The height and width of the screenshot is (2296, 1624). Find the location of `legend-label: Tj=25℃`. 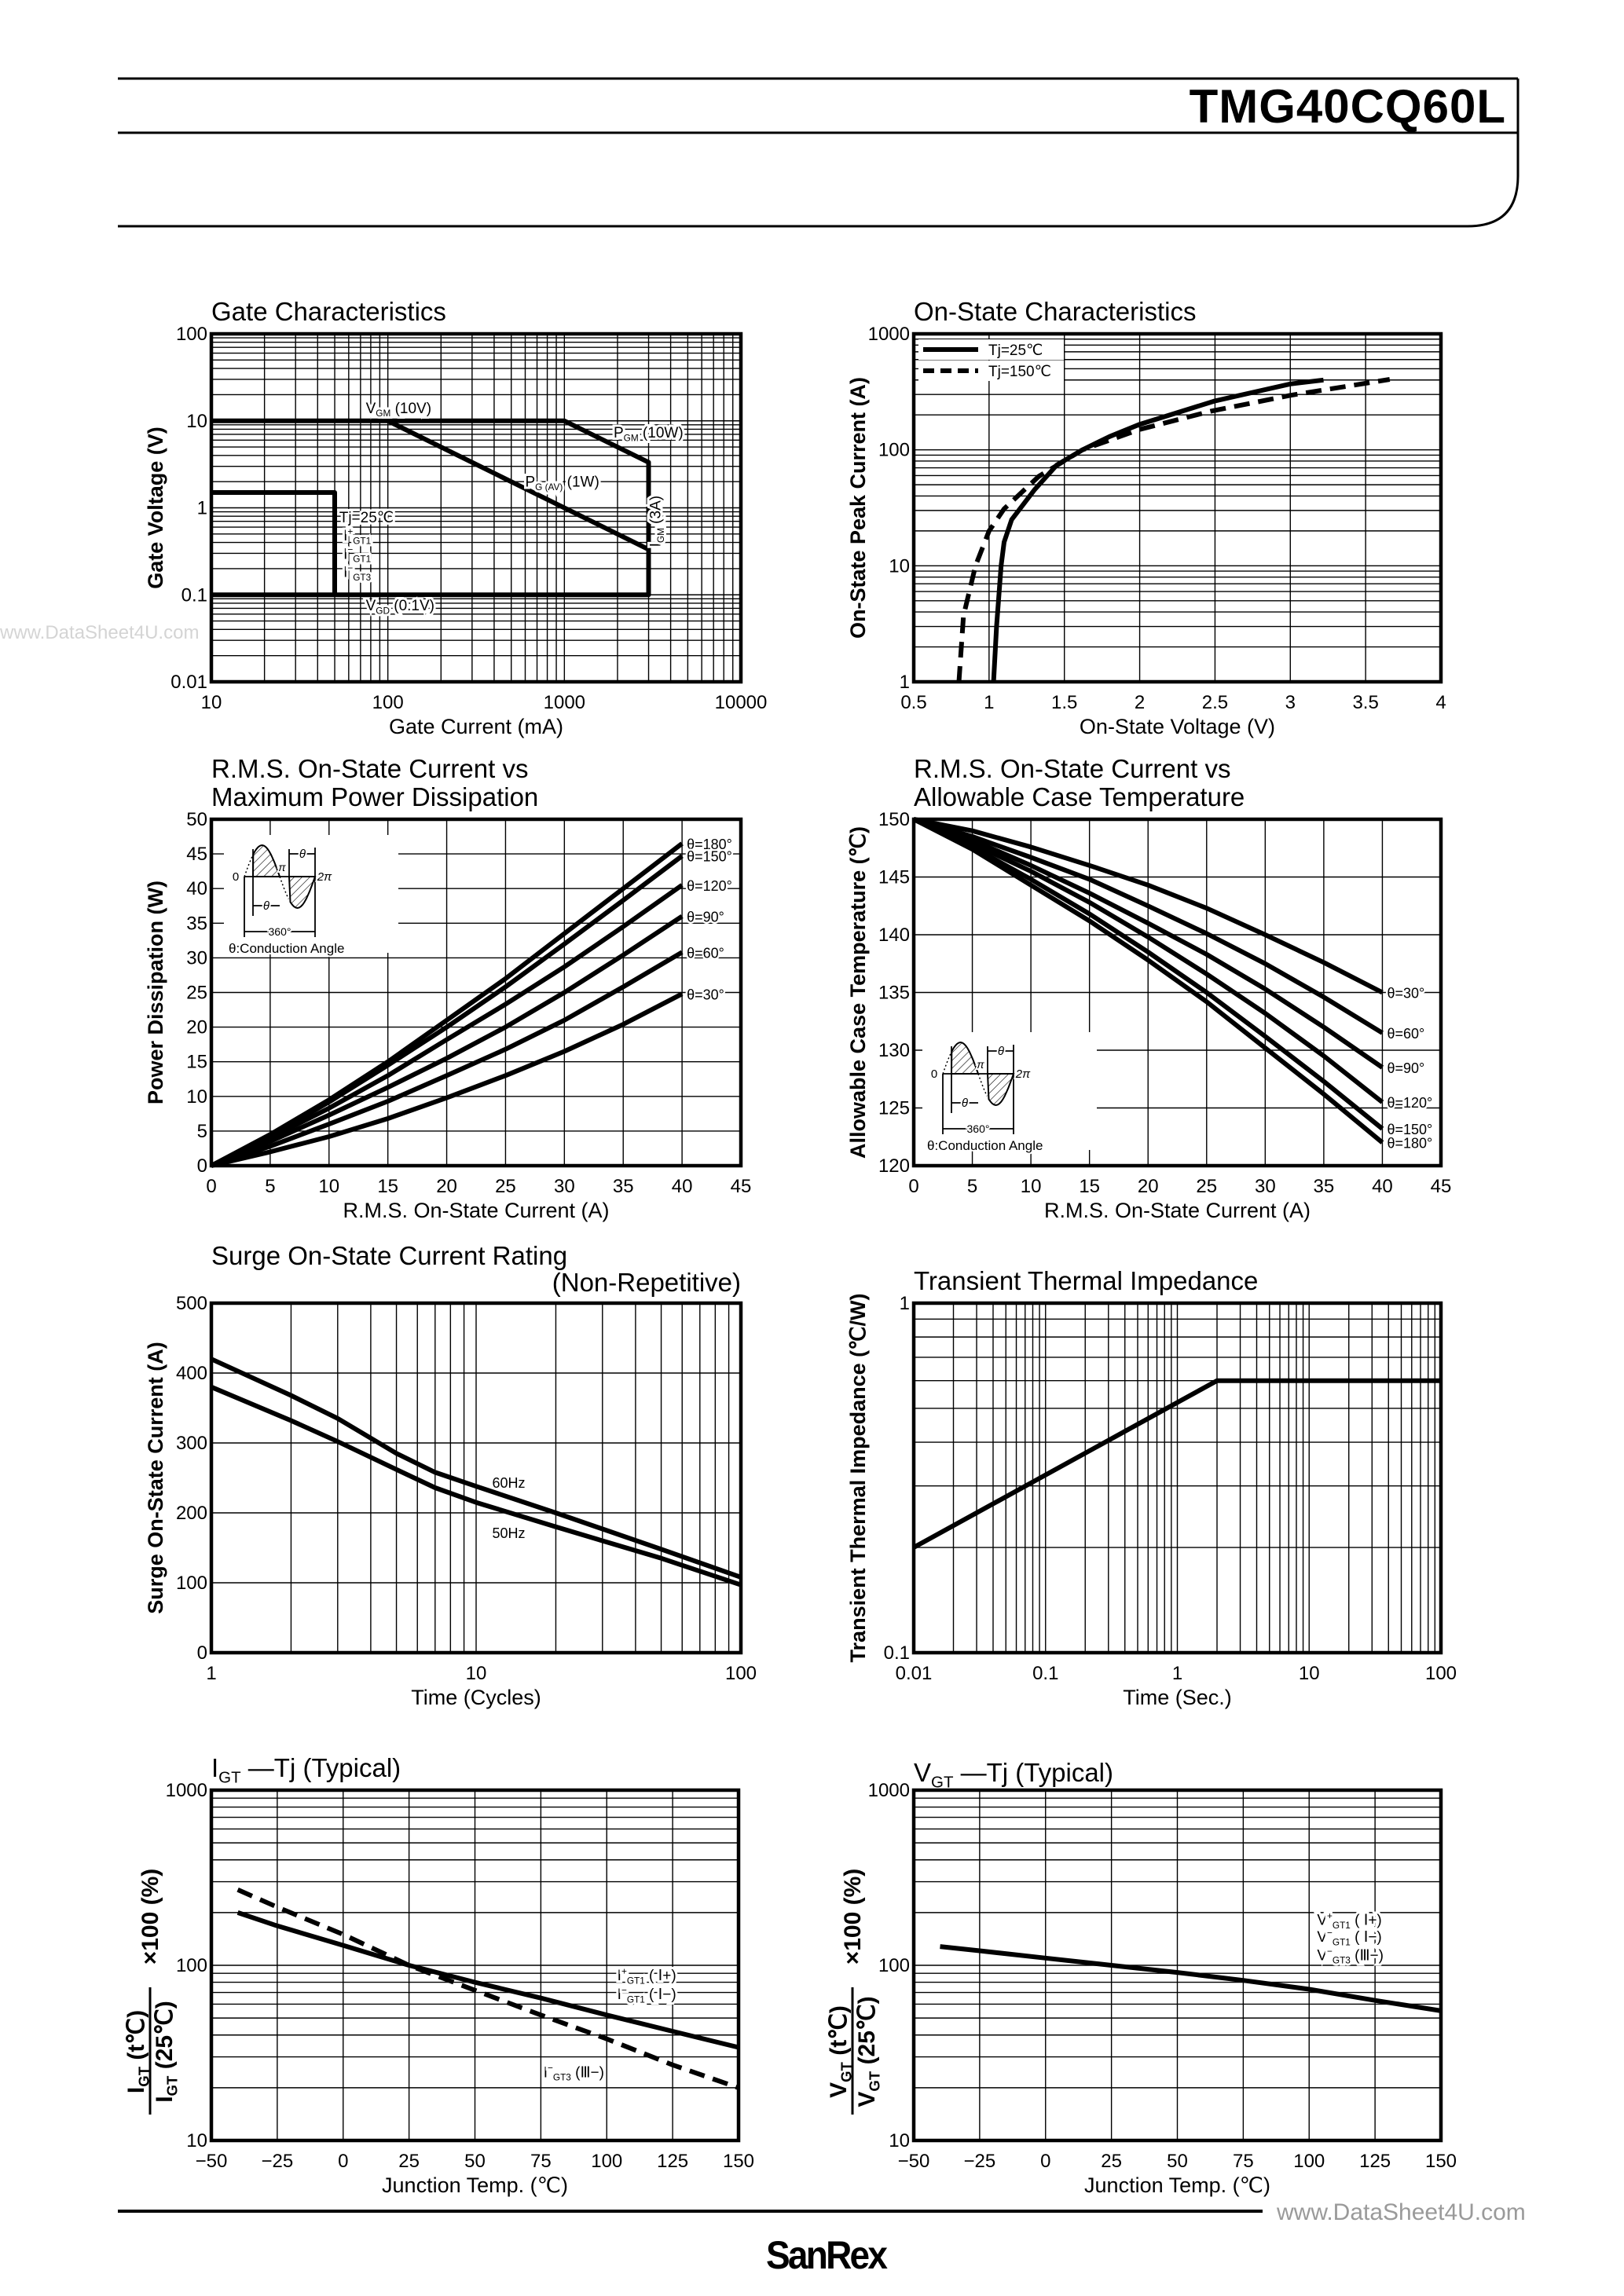

legend-label: Tj=25℃ is located at coordinates (1015, 350).